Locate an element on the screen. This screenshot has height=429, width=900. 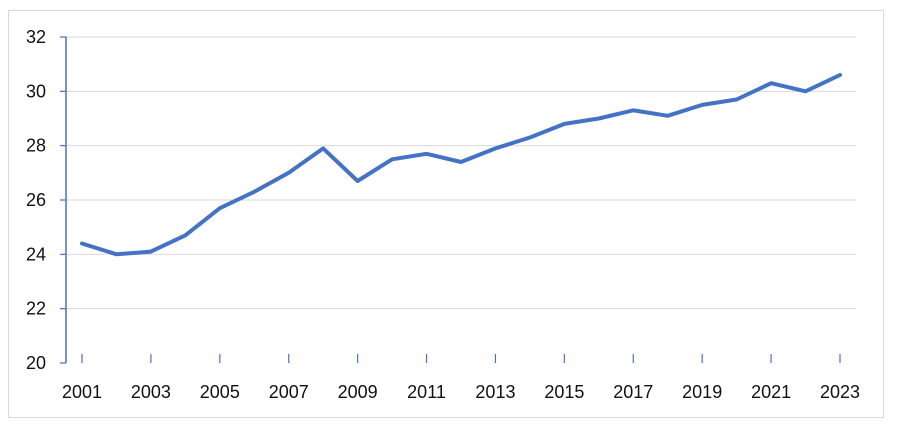
y-tick-label-28: 28 is located at coordinates (36, 146).